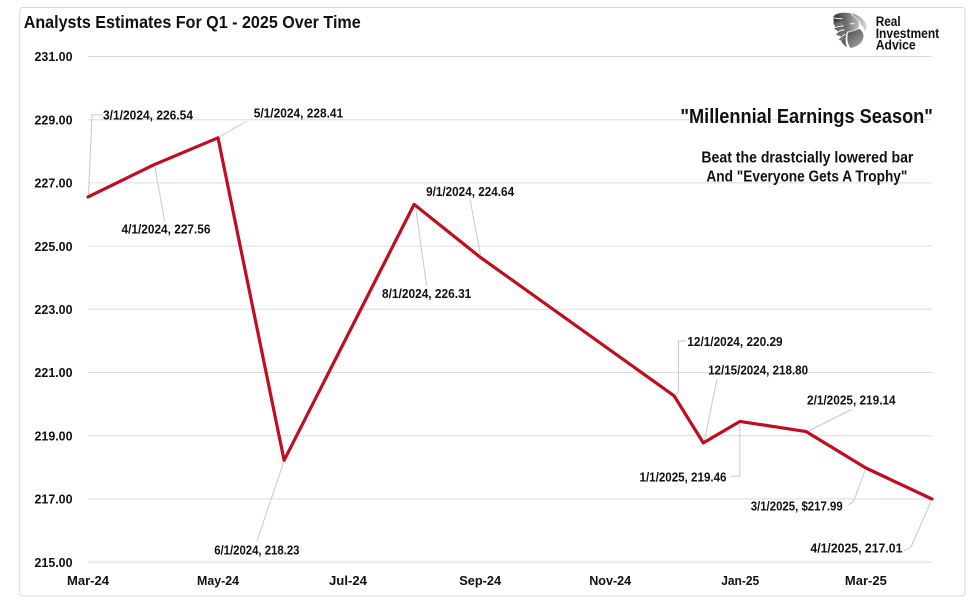  What do you see at coordinates (758, 370) in the screenshot?
I see `svg-text: 12/15/2024, 218.80` at bounding box center [758, 370].